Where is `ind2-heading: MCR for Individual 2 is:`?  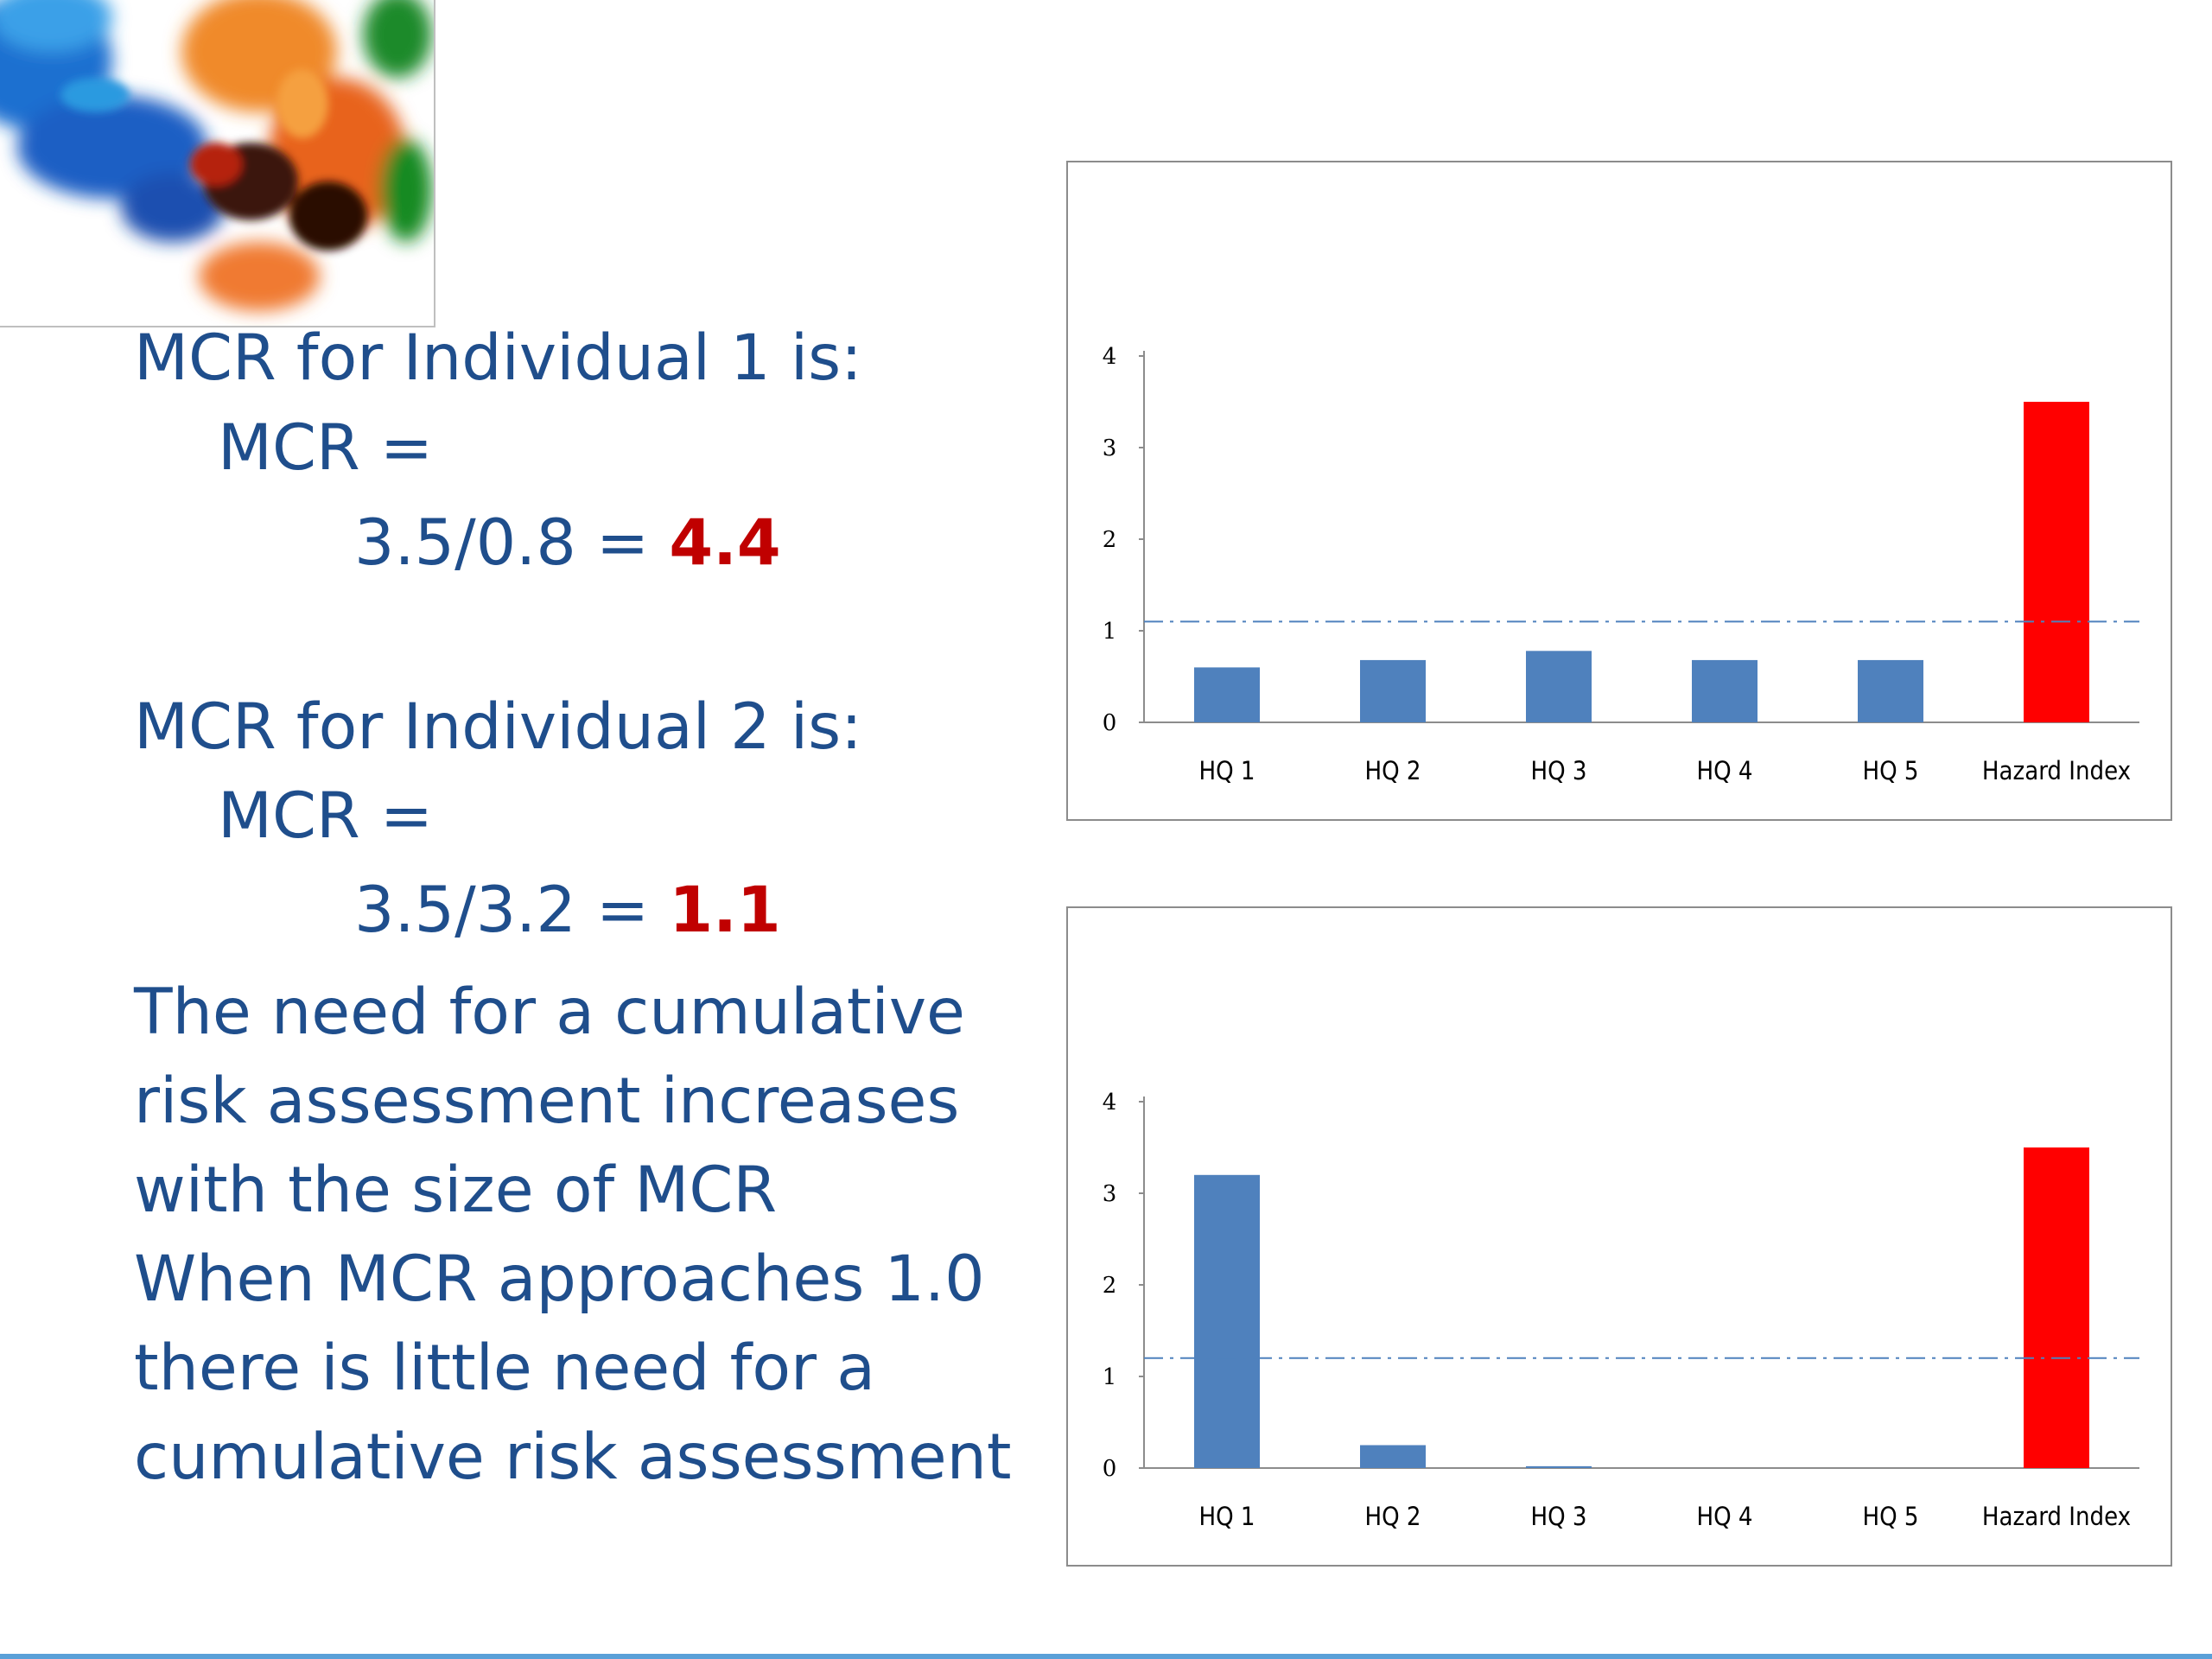 ind2-heading: MCR for Individual 2 is: is located at coordinates (498, 727).